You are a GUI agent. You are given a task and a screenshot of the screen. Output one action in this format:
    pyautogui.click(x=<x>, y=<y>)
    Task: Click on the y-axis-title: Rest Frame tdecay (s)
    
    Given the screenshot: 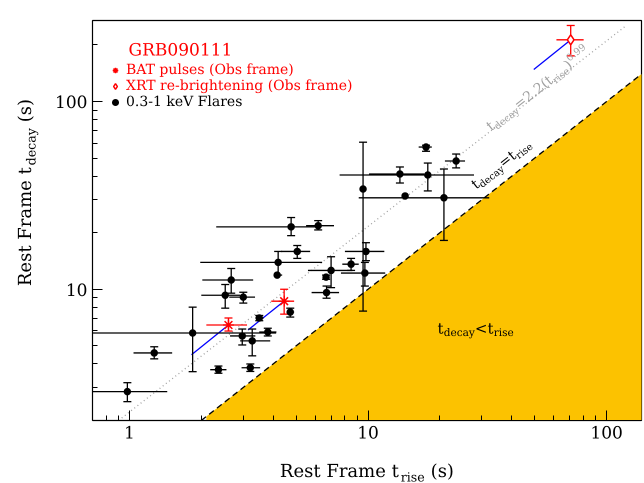 What is the action you would take?
    pyautogui.click(x=26, y=192)
    